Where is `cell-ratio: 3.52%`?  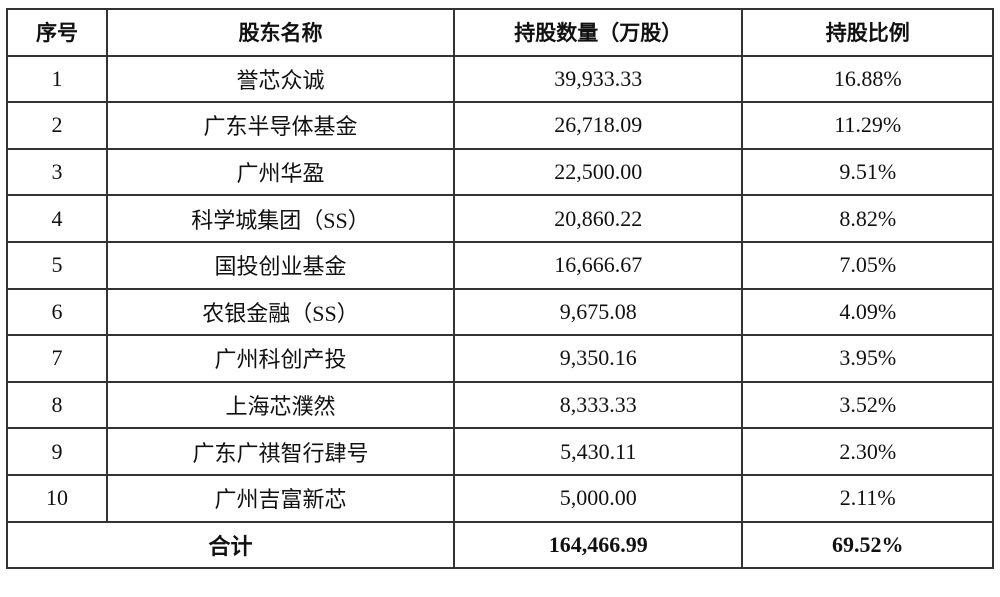
cell-ratio: 3.52% is located at coordinates (867, 405).